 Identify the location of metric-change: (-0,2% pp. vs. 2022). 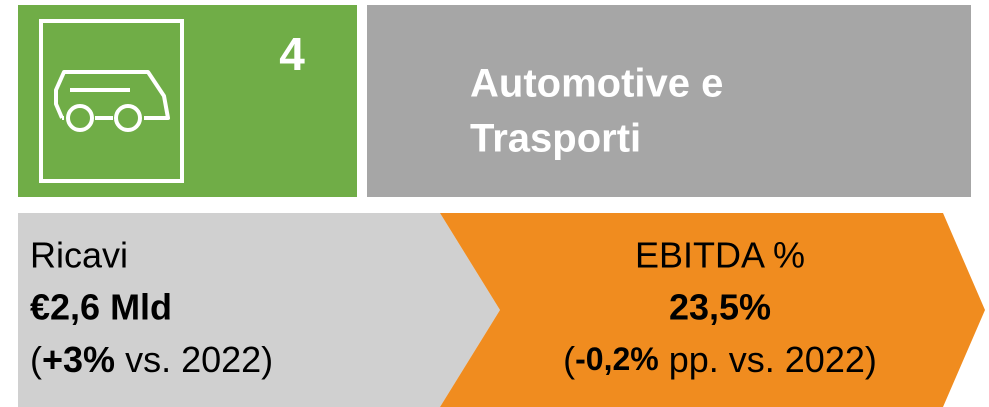
(720, 359).